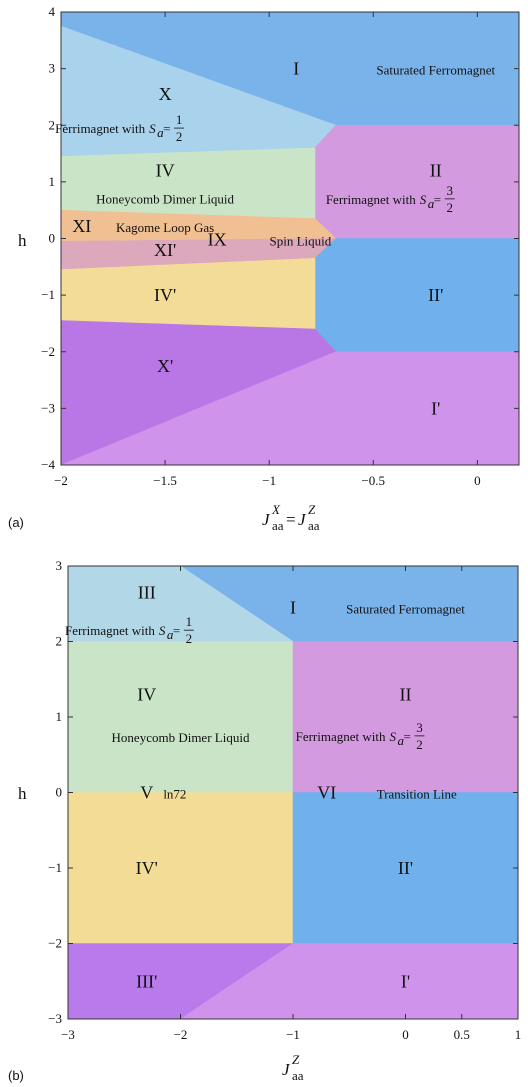  I want to click on panel-a-xlabel: J aa X = J aa Z, so click(291, 517).